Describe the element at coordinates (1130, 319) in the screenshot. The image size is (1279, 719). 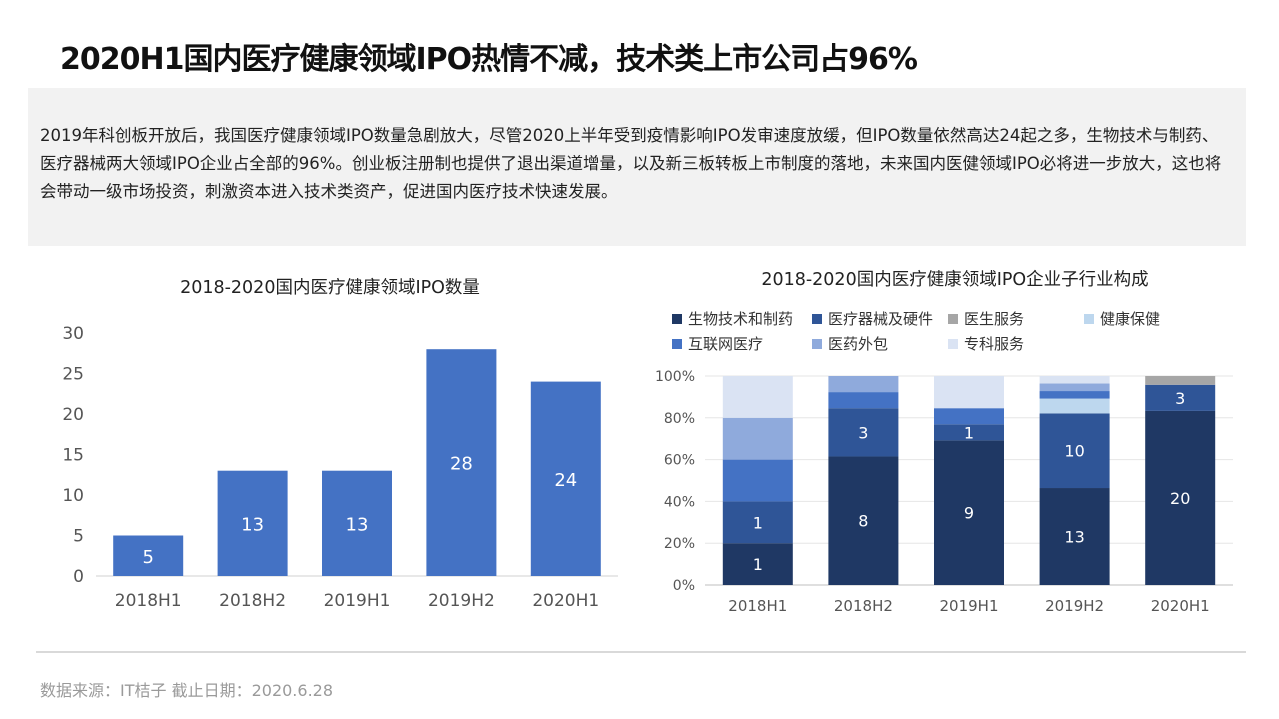
I see `legend-label: 健康保健` at that location.